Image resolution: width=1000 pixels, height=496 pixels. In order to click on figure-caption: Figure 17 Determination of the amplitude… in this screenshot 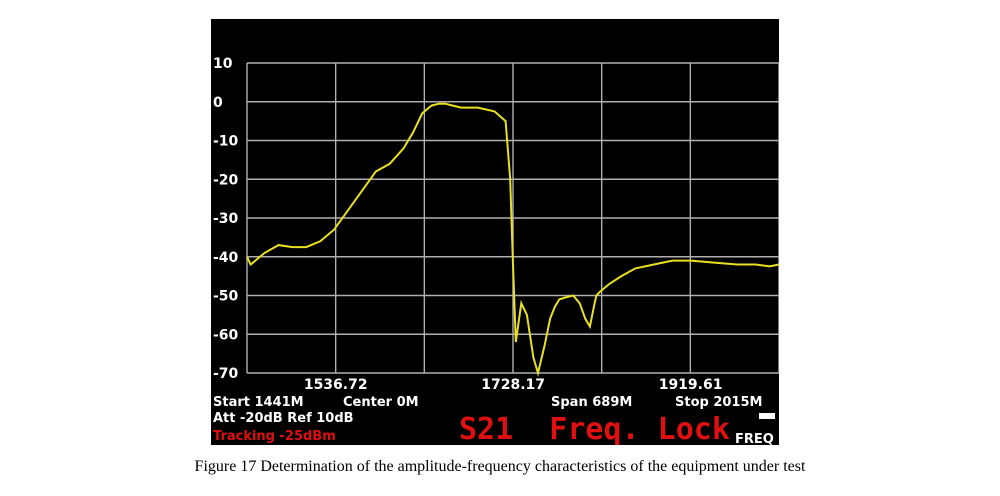, I will do `click(500, 466)`.